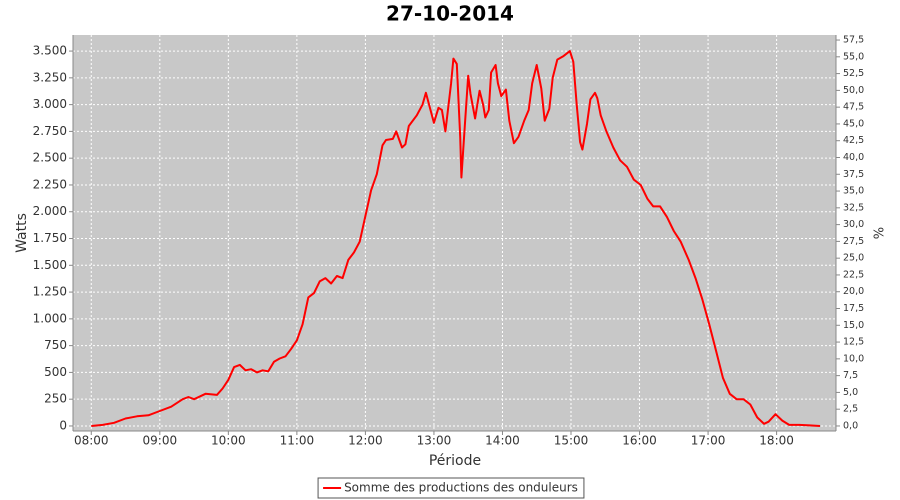 This screenshot has height=500, width=900. I want to click on y2-tick-label: 42,5, so click(853, 140).